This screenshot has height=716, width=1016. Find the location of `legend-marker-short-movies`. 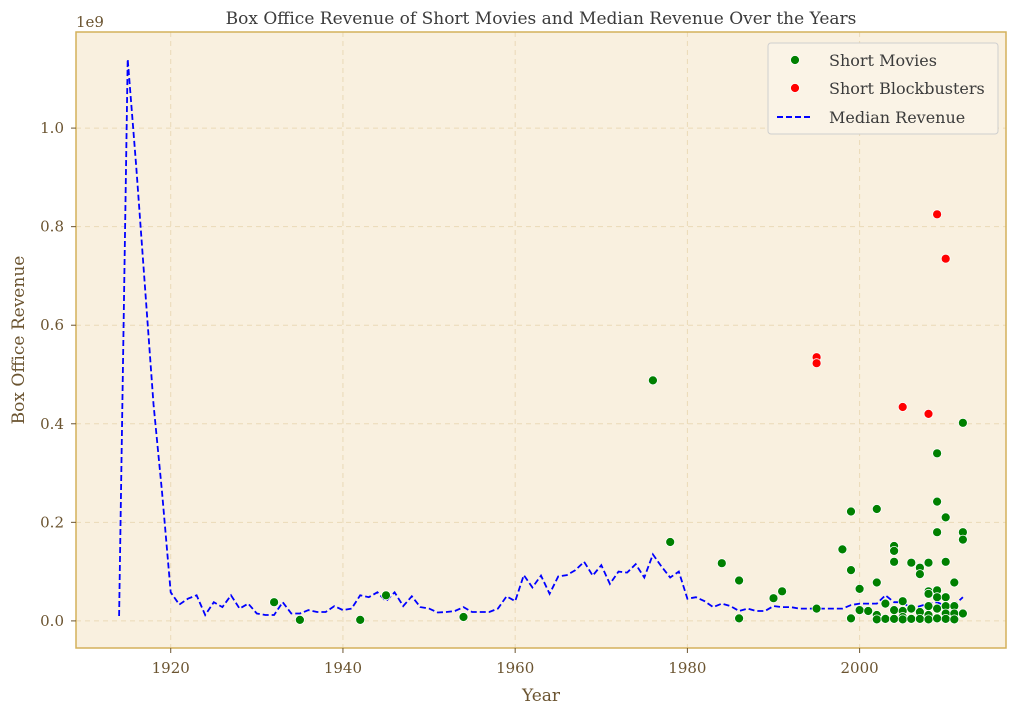

legend-marker-short-movies is located at coordinates (795, 60).